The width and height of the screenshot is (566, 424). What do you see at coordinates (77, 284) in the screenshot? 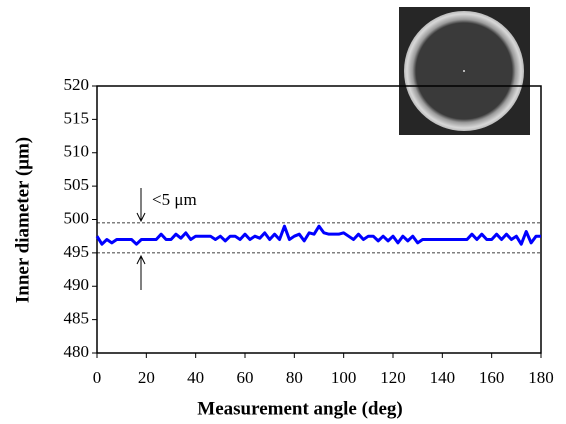
I see `y-tick-label: 490` at bounding box center [77, 284].